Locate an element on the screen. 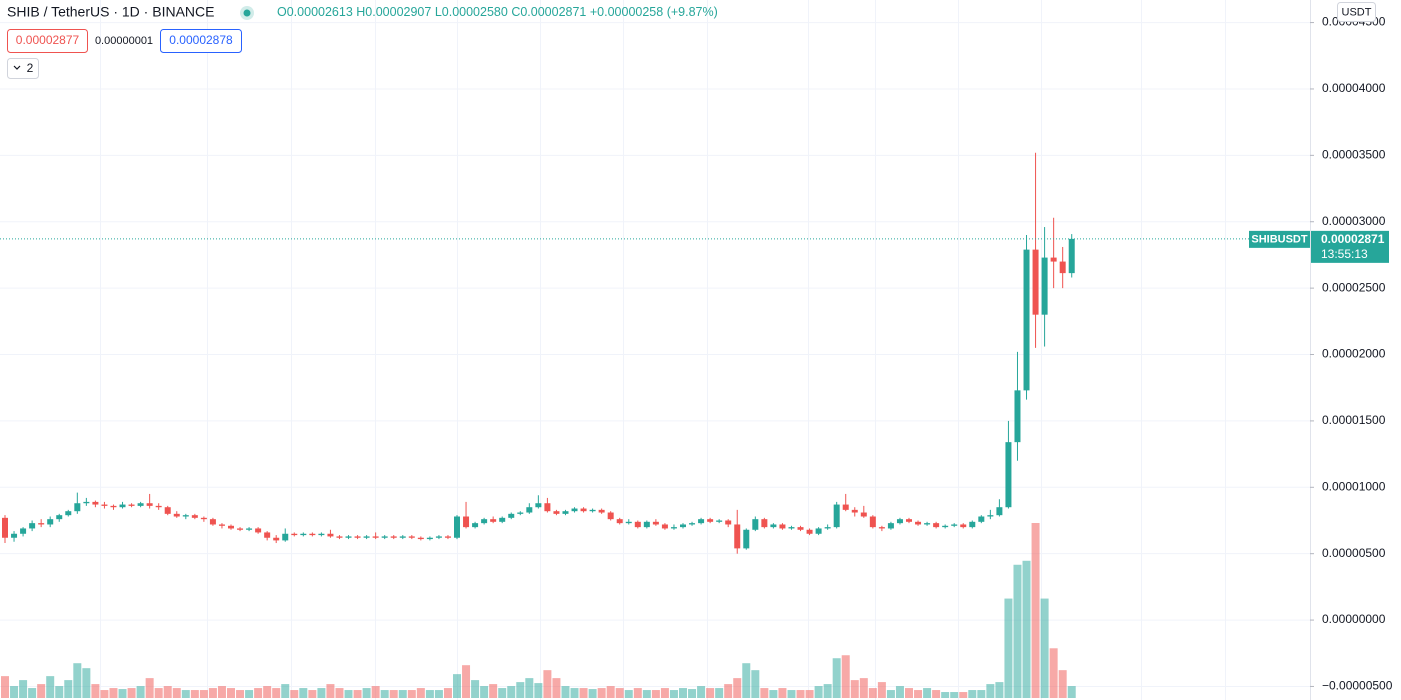  indicators-count: 2 is located at coordinates (30, 68).